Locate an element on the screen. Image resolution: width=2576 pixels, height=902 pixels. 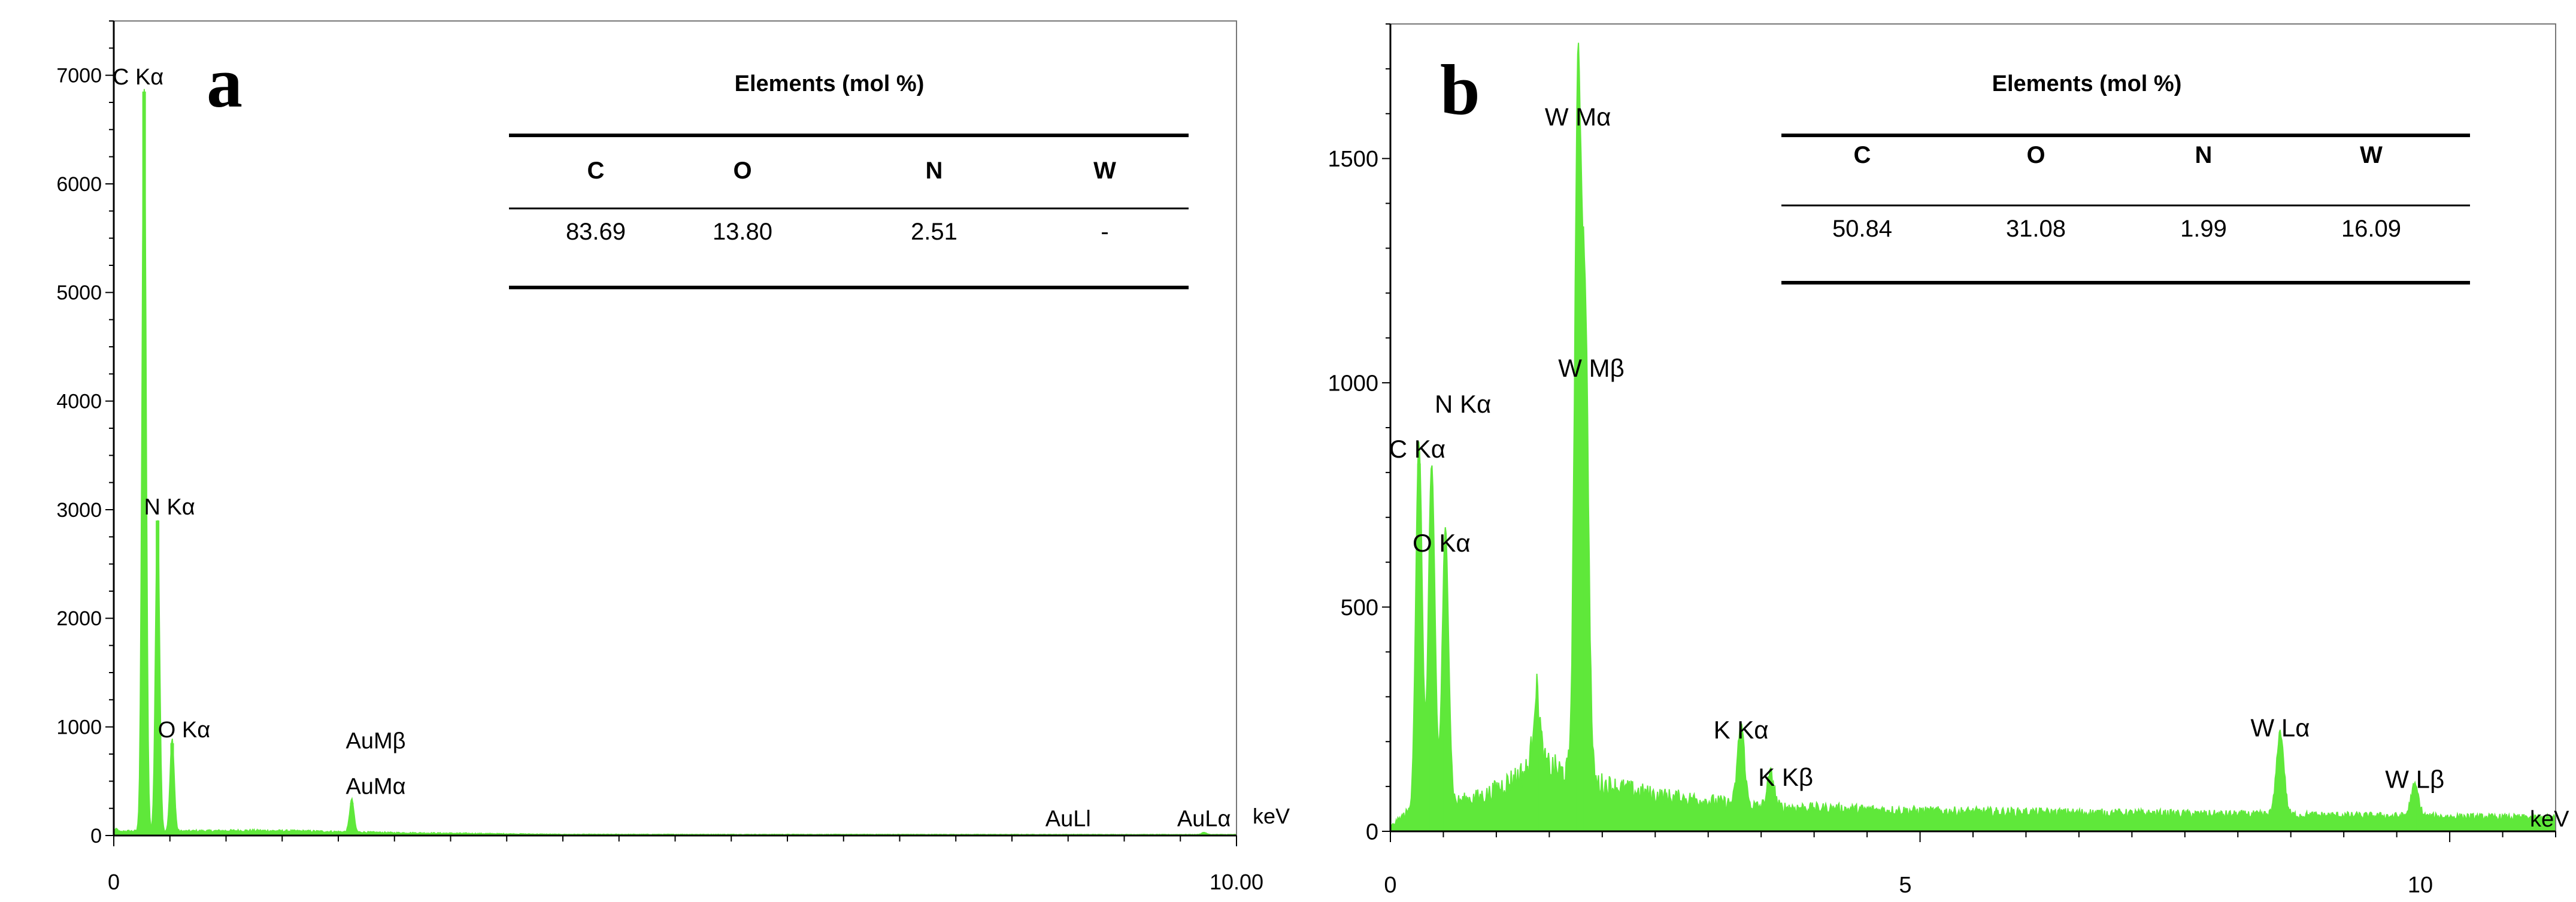
panel-b-x-unit: keV is located at coordinates (2549, 819).